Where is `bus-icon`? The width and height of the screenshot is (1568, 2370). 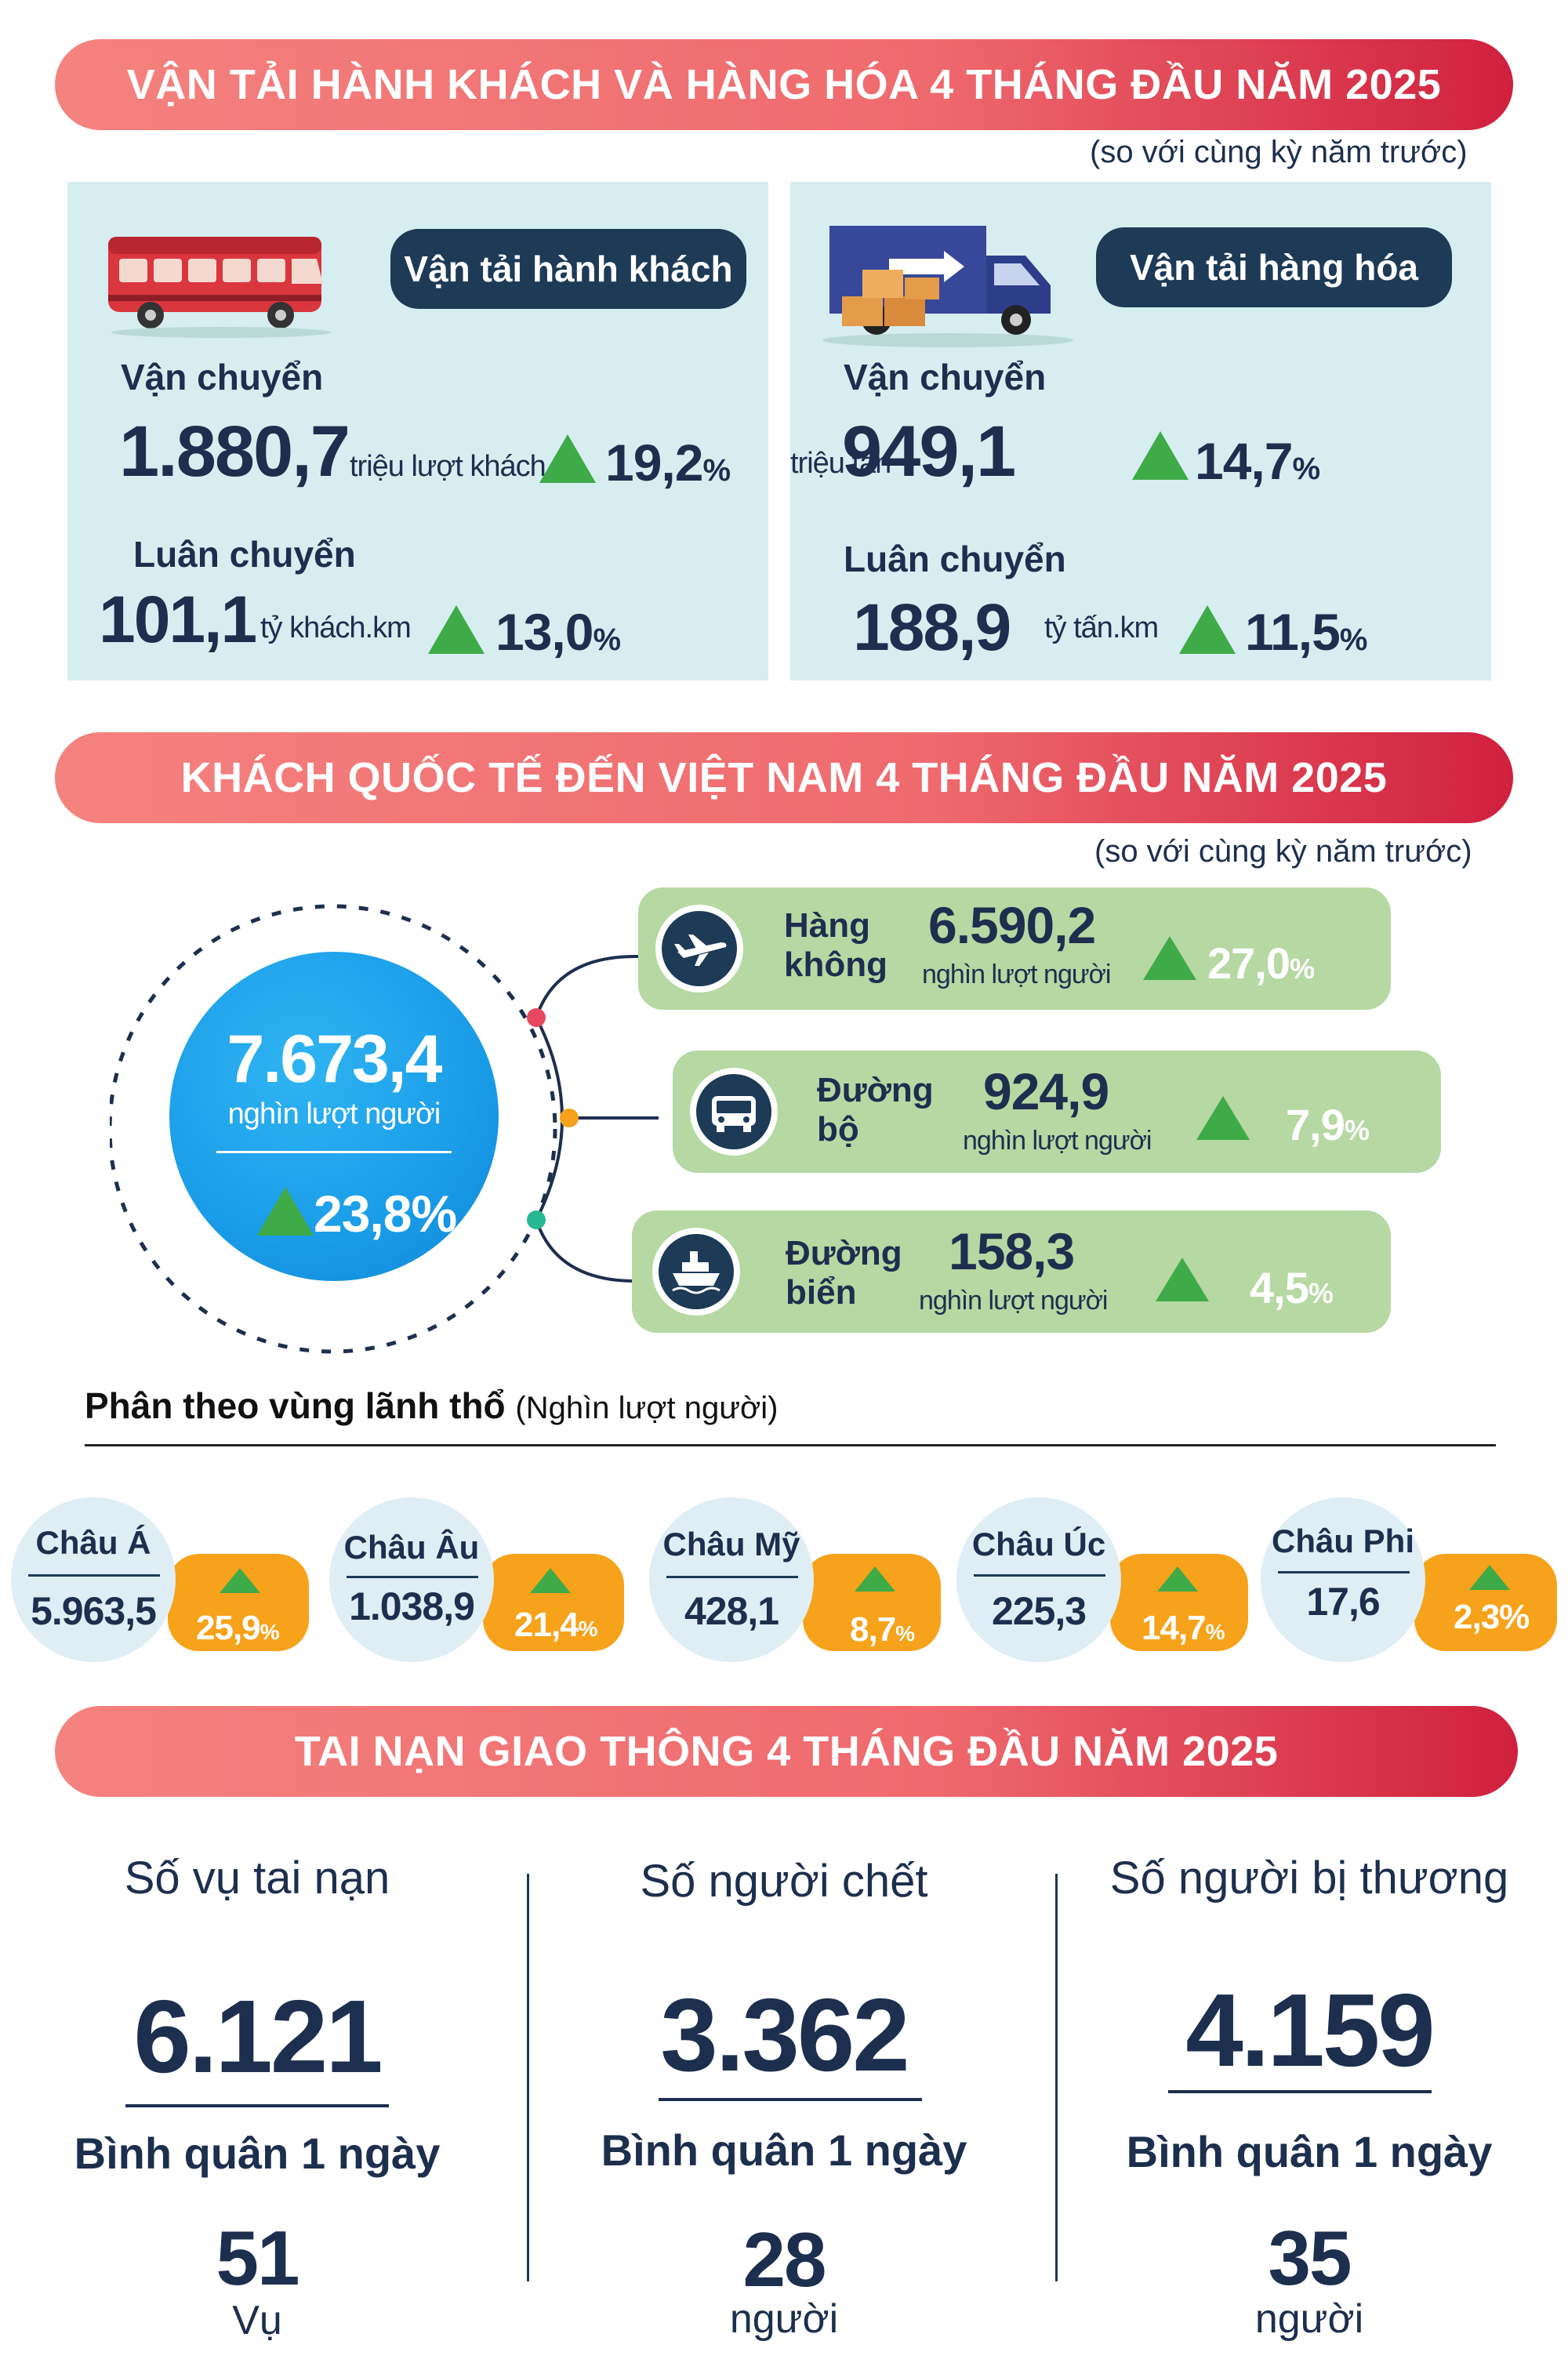
bus-icon is located at coordinates (219, 287).